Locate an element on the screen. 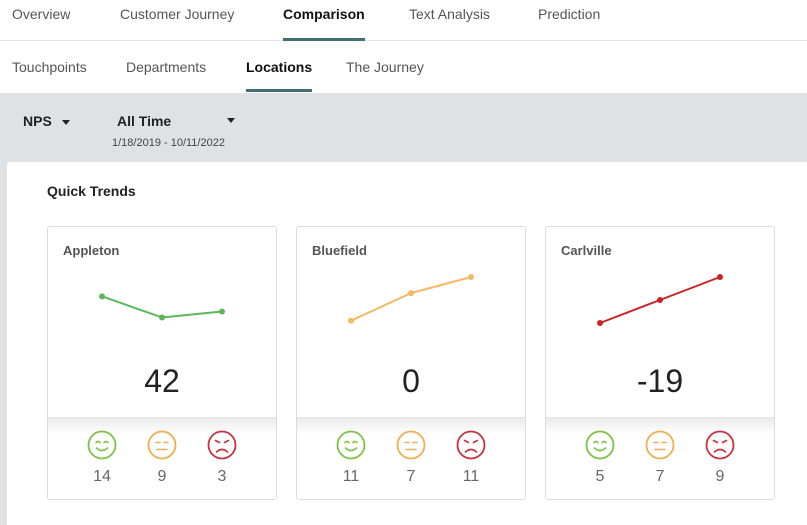  promoters-column: 5 is located at coordinates (600, 458).